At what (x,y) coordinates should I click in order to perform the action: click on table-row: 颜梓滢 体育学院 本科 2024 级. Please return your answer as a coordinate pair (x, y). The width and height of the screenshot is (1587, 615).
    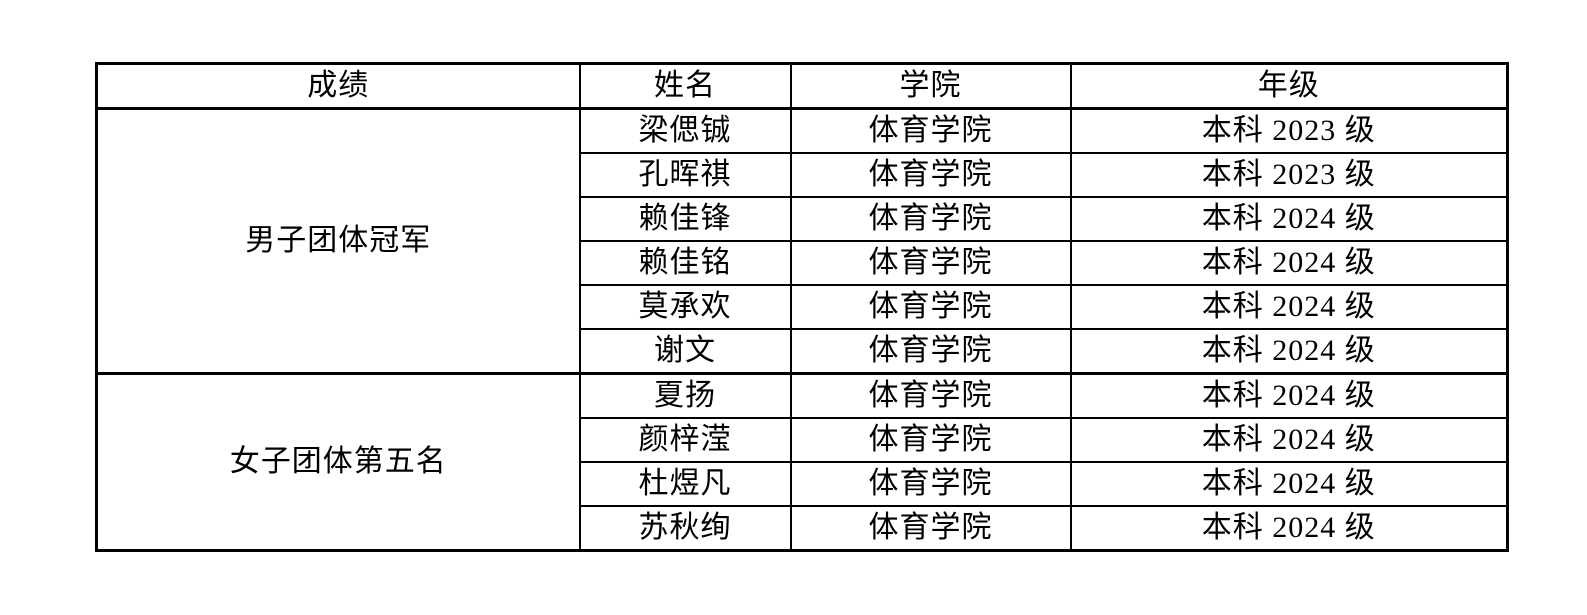
    Looking at the image, I should click on (803, 440).